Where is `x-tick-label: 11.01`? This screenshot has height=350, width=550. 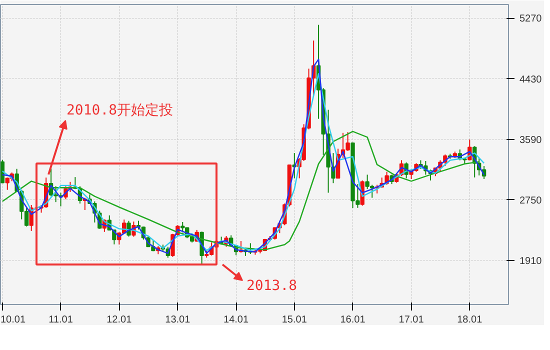 x-tick-label: 11.01 is located at coordinates (61, 320).